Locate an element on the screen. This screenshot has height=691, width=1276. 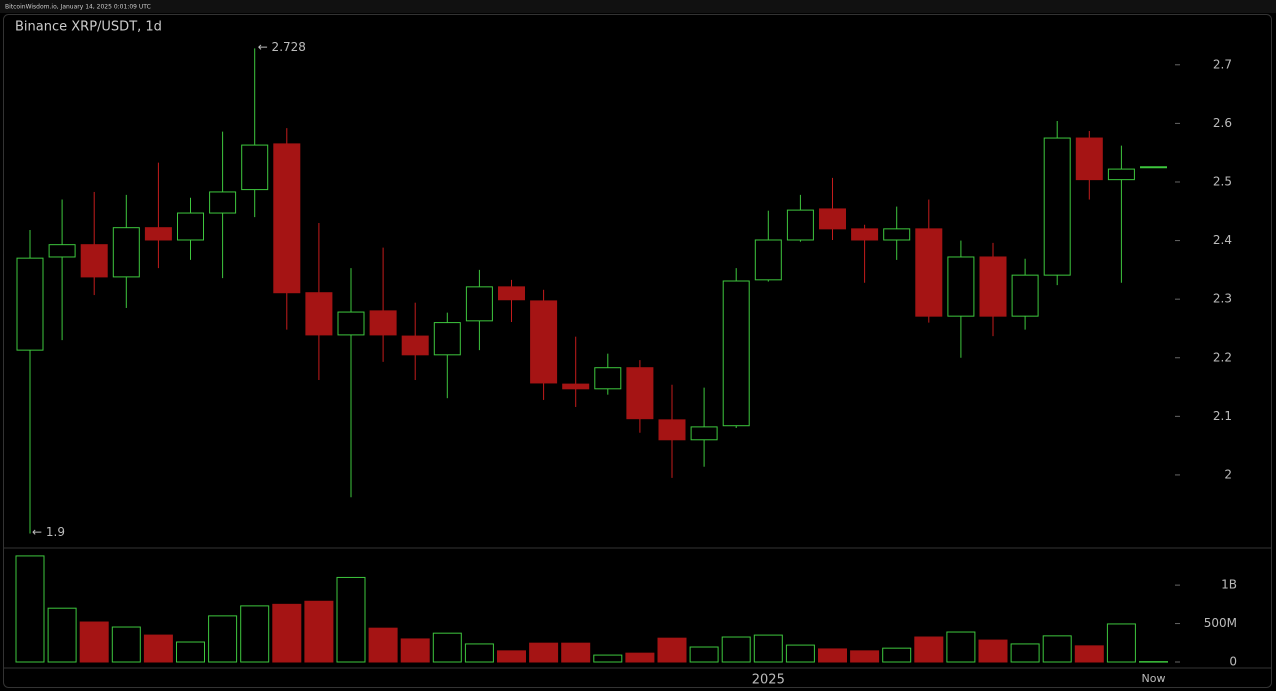
y-tick-label: 2.1 is located at coordinates (1222, 416).